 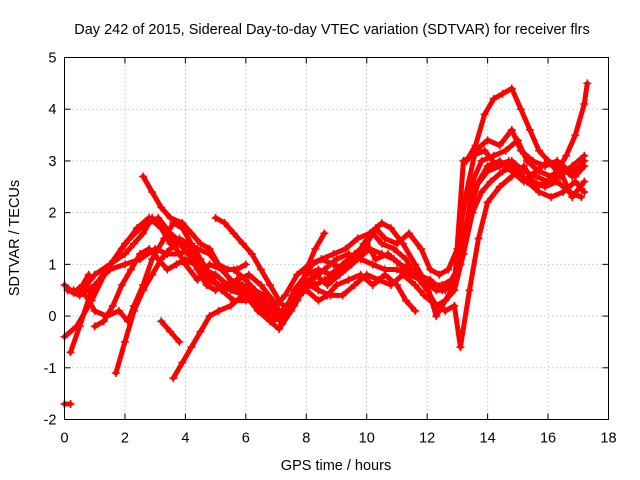 I want to click on x-tick-label: 12, so click(x=427, y=439).